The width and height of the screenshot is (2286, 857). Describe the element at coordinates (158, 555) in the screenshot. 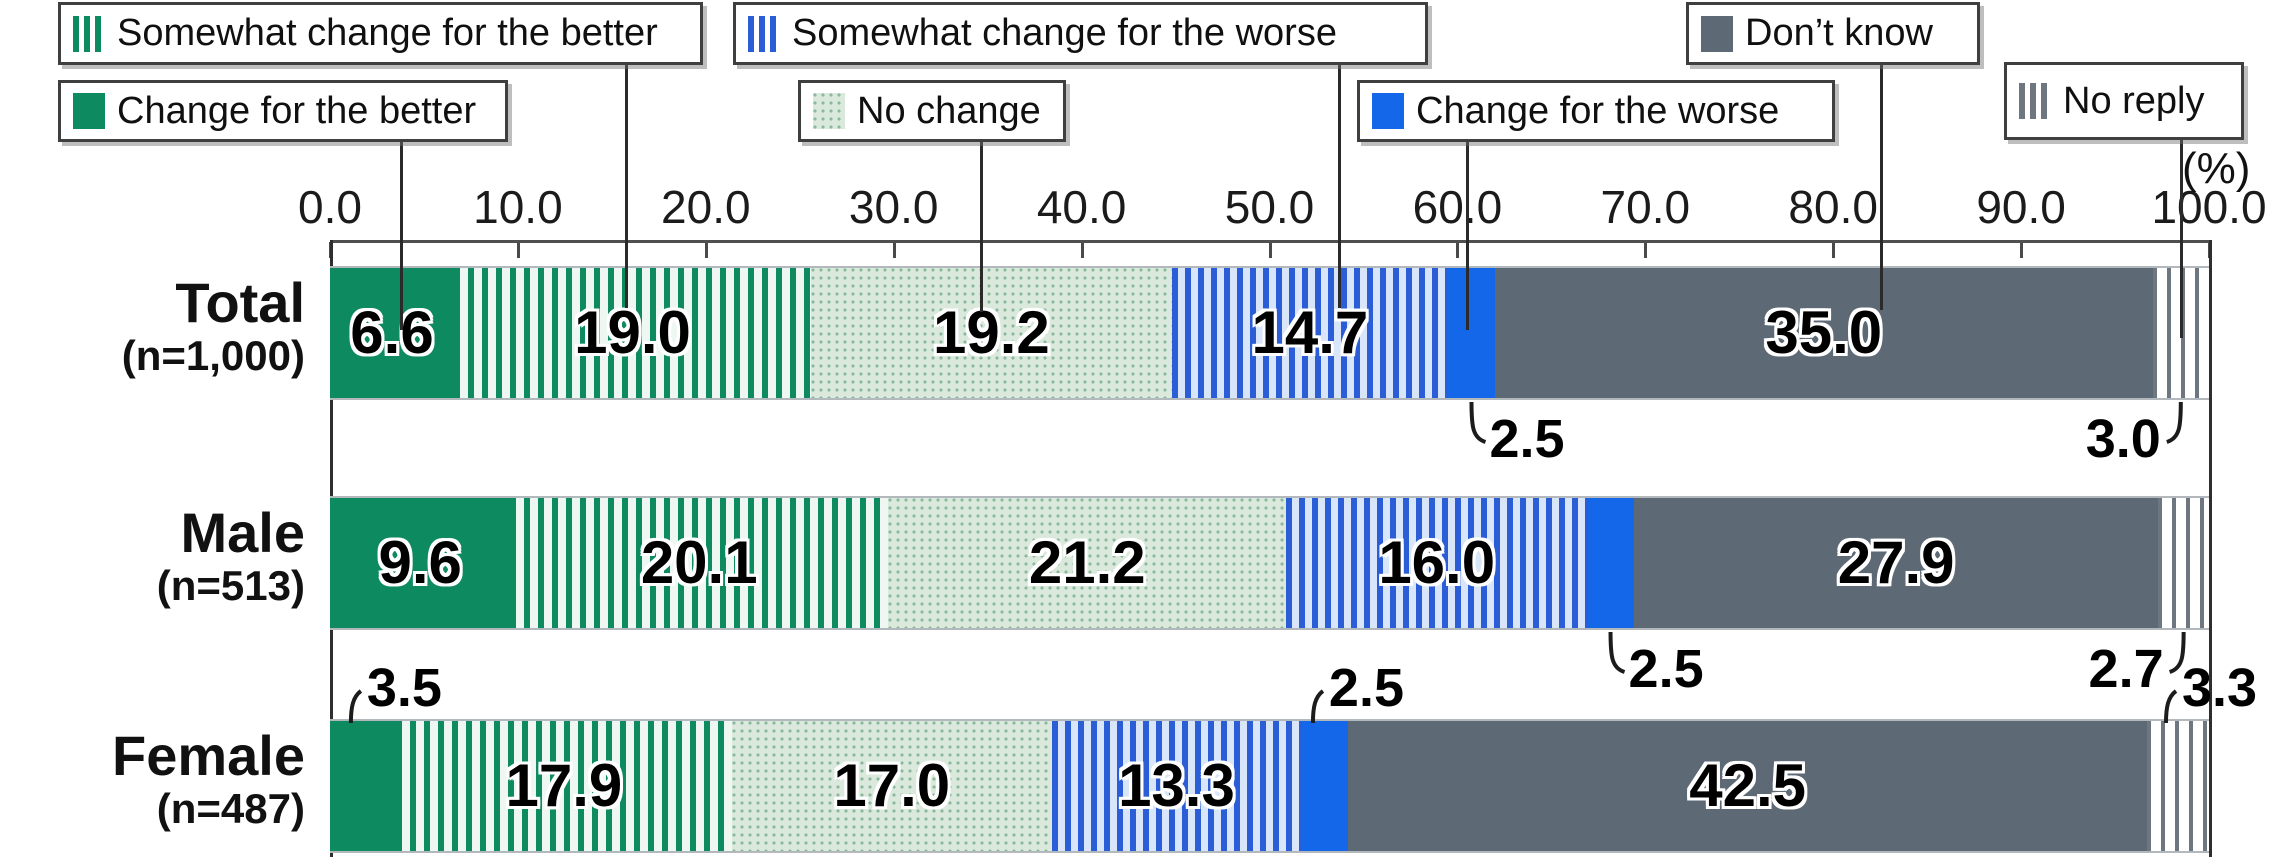

I see `row-label: Male (n=513)` at that location.